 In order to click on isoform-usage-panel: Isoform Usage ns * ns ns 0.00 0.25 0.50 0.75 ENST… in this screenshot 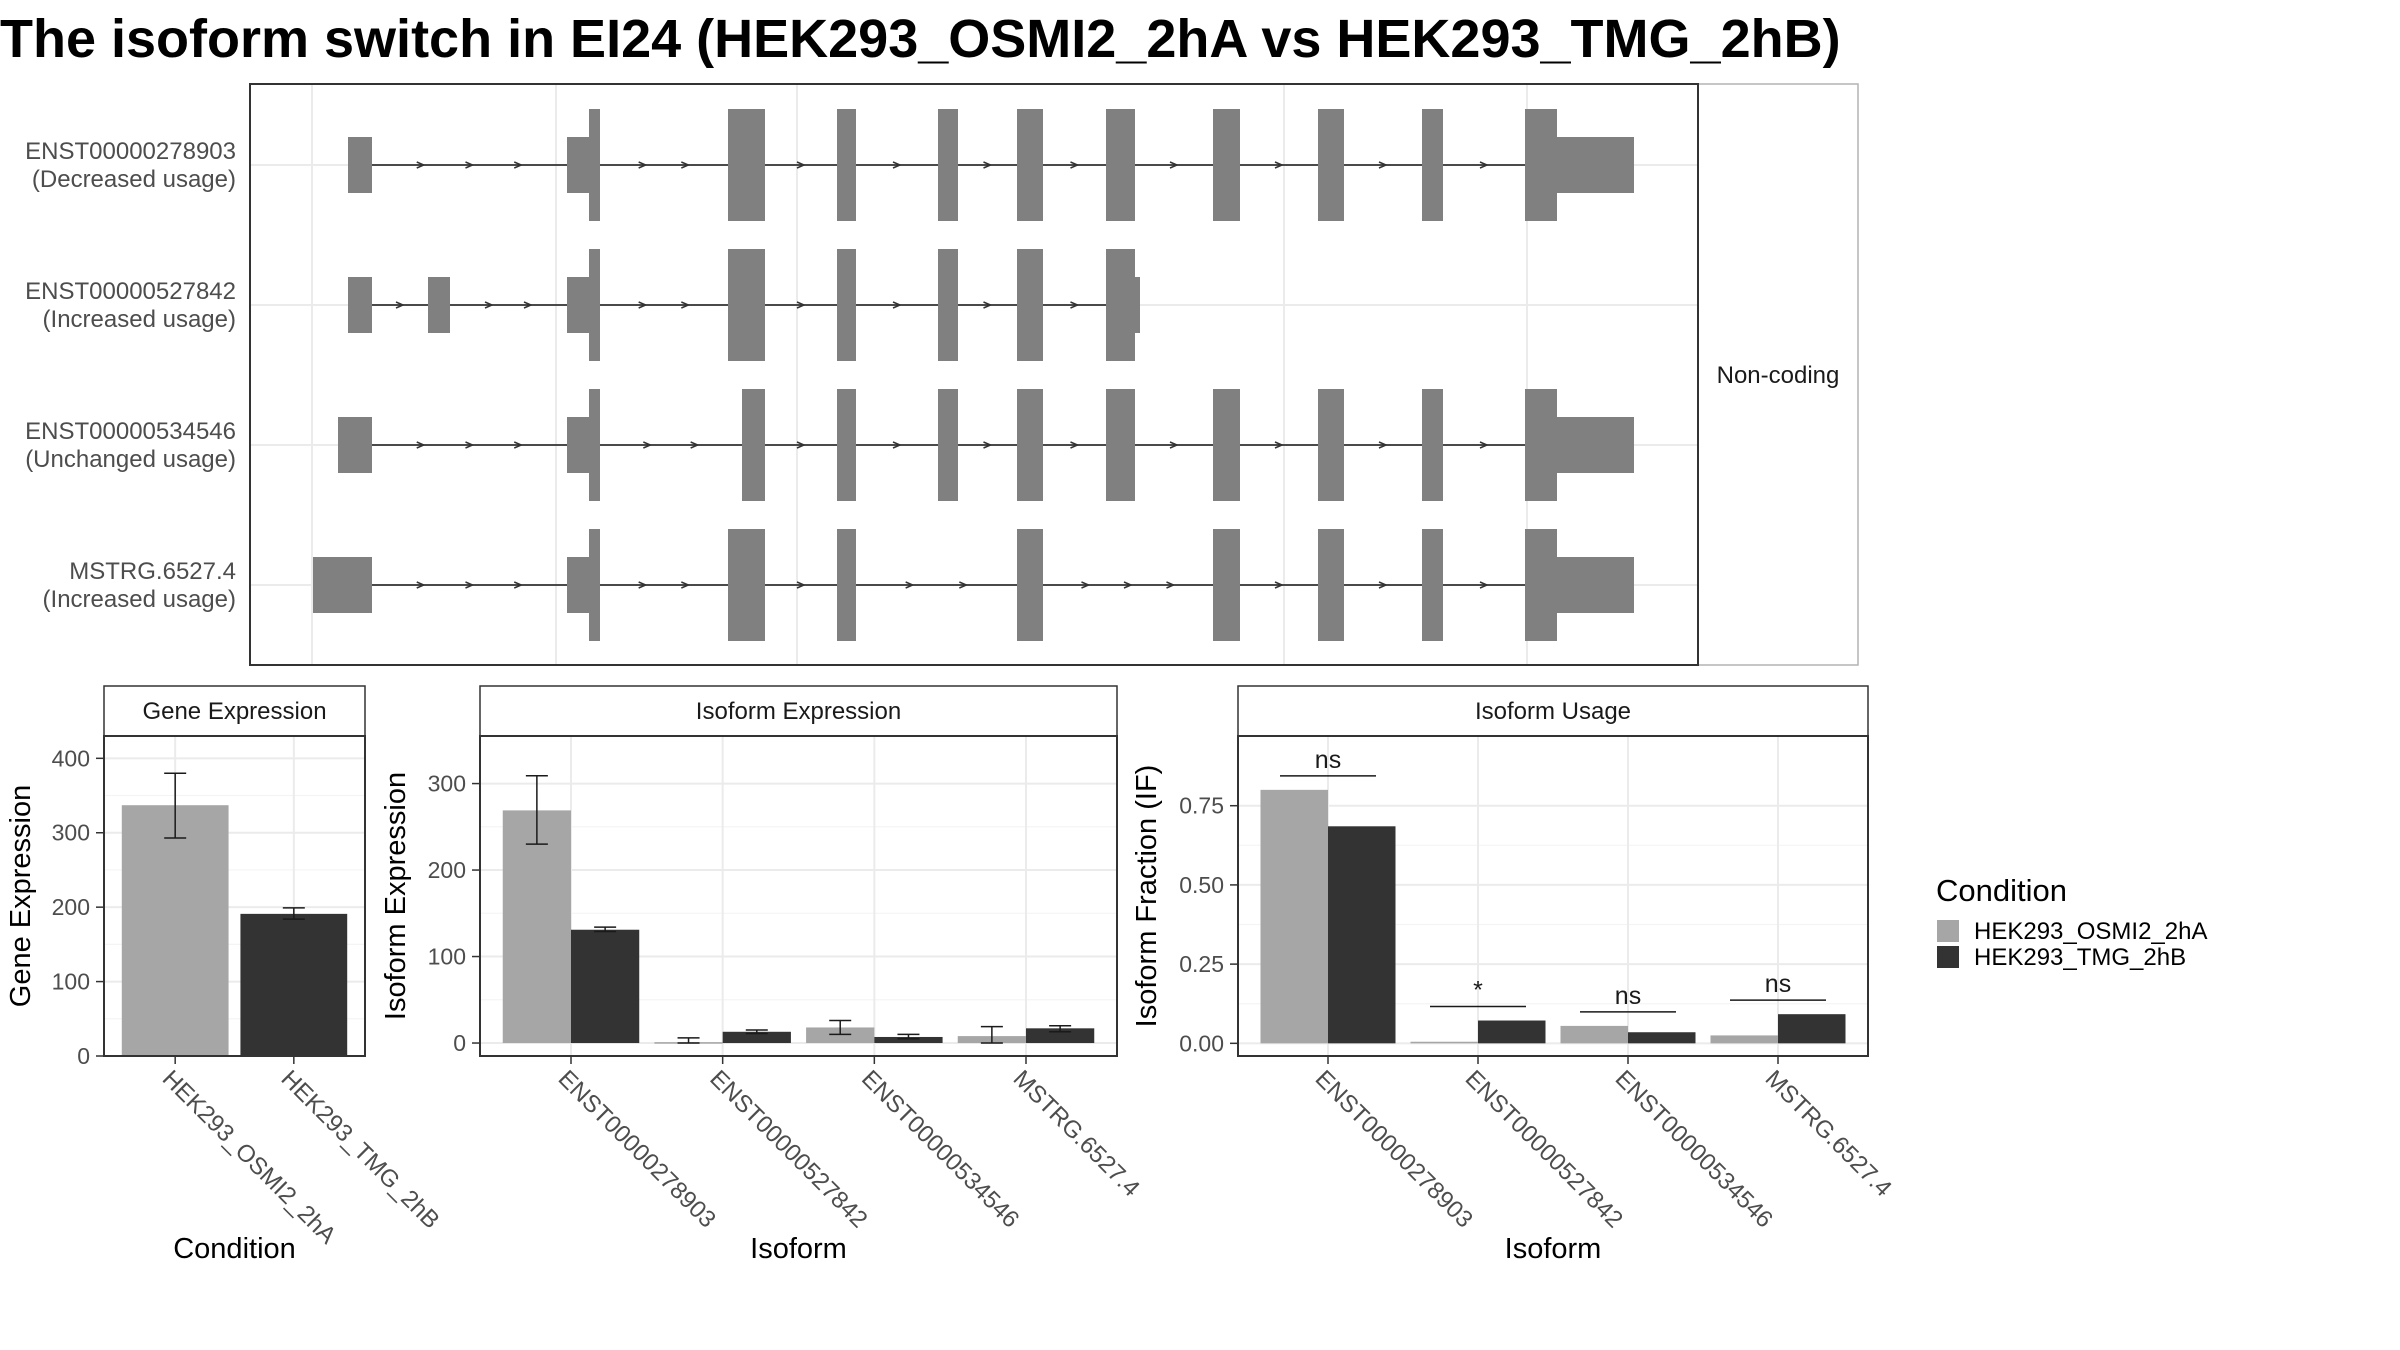, I will do `click(1514, 975)`.